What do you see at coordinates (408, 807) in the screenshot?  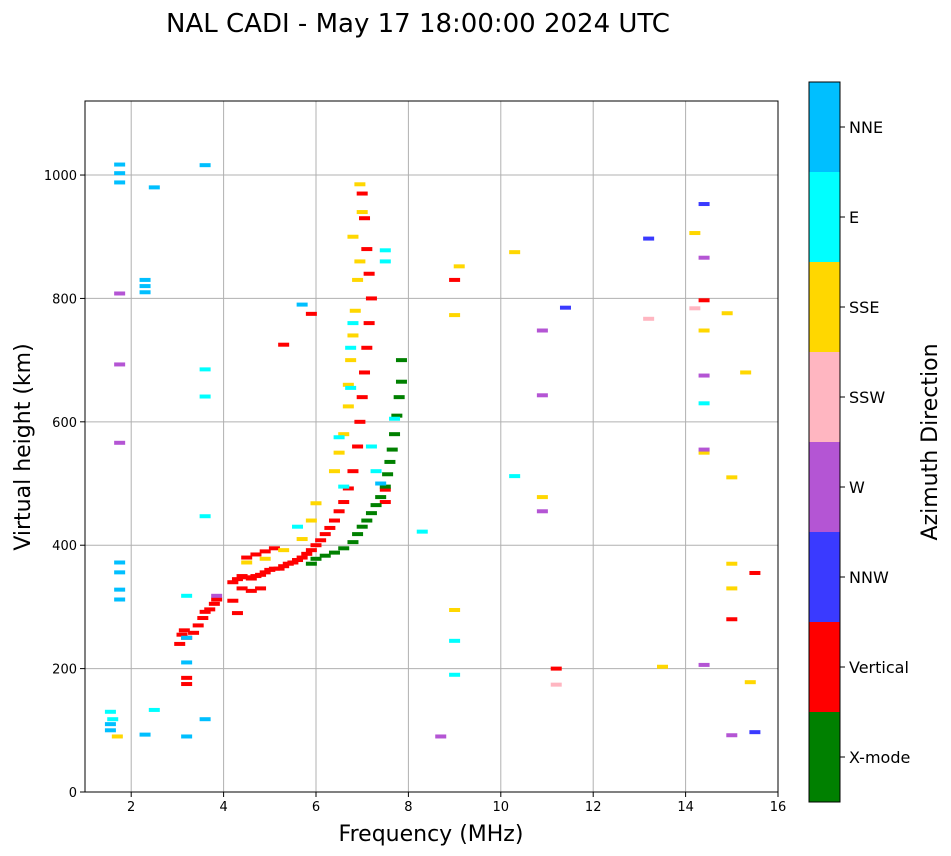 I see `x-tick-label: 8` at bounding box center [408, 807].